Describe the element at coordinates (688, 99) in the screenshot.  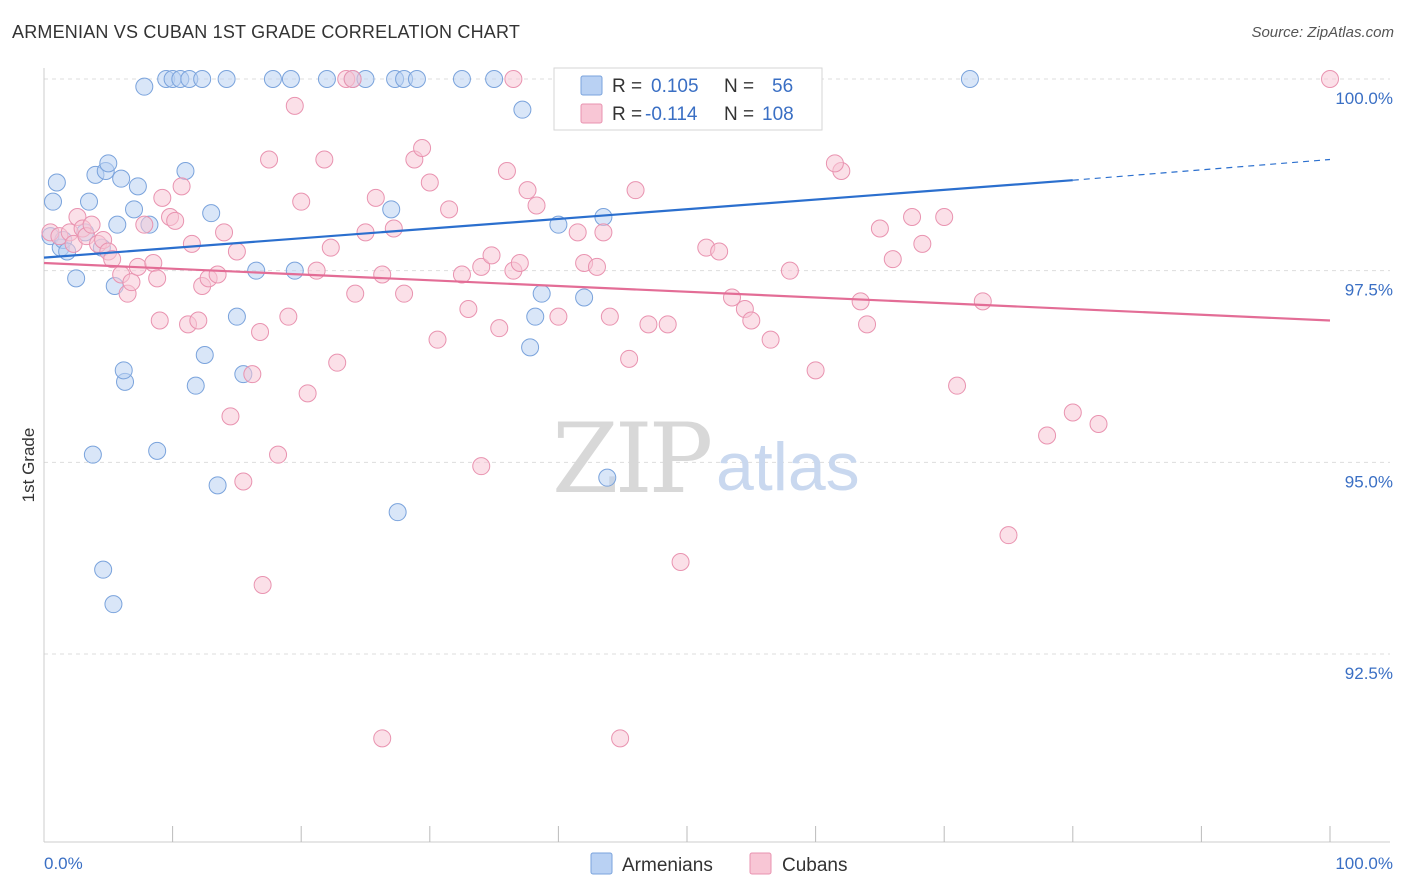
I see `stats-legend: R = 0.105 N = 56 R = -0.114 N = 108` at that location.